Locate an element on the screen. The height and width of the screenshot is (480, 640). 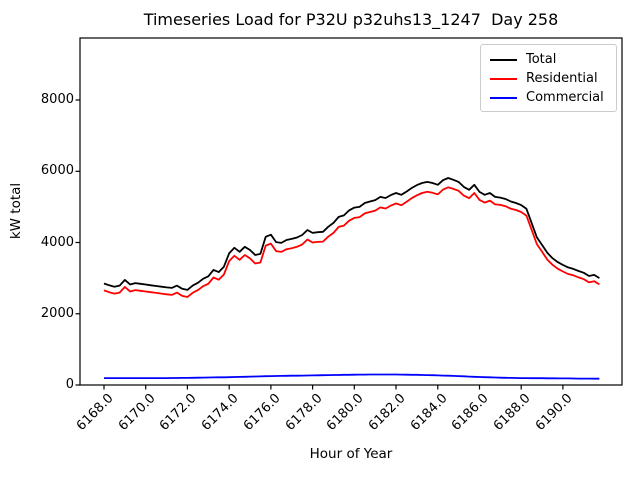
legend: Total Residential Commercial is located at coordinates (548, 78).